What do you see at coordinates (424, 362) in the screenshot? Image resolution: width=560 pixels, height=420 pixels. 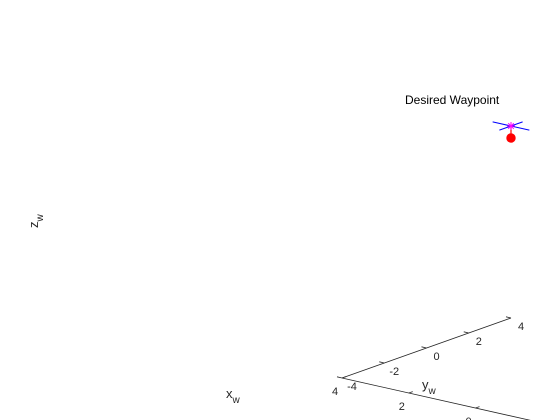 I see `tick-marks` at bounding box center [424, 362].